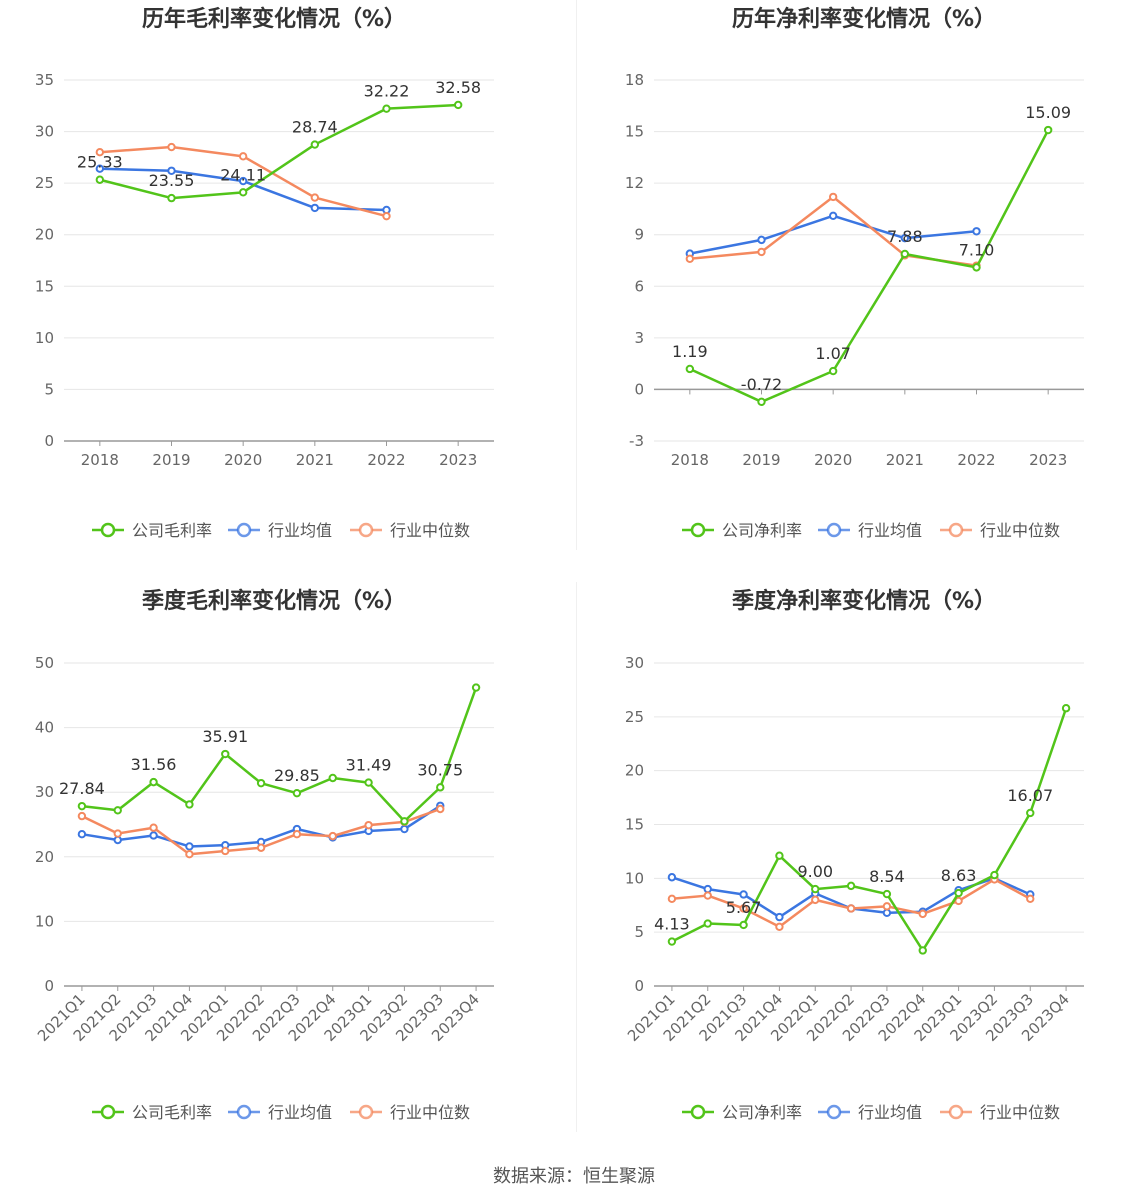  Describe the element at coordinates (690, 460) in the screenshot. I see `x-tick-label: 2018` at that location.